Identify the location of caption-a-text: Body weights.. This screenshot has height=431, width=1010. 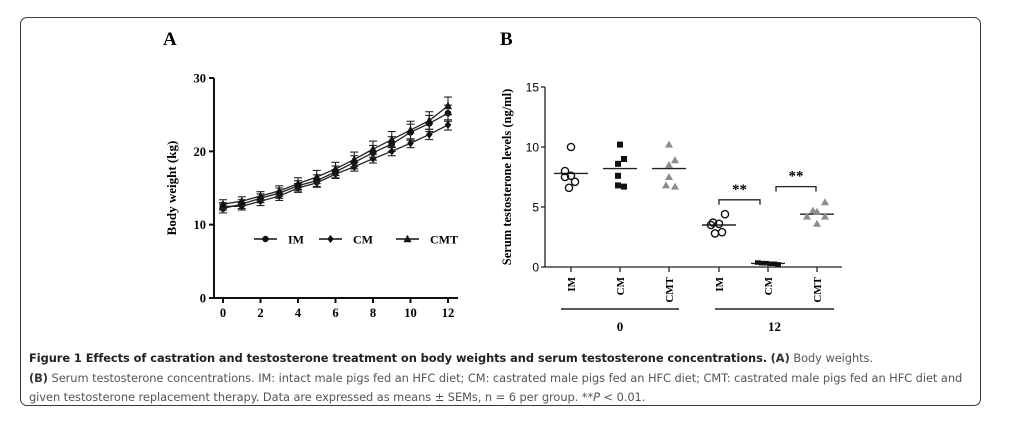
(833, 358).